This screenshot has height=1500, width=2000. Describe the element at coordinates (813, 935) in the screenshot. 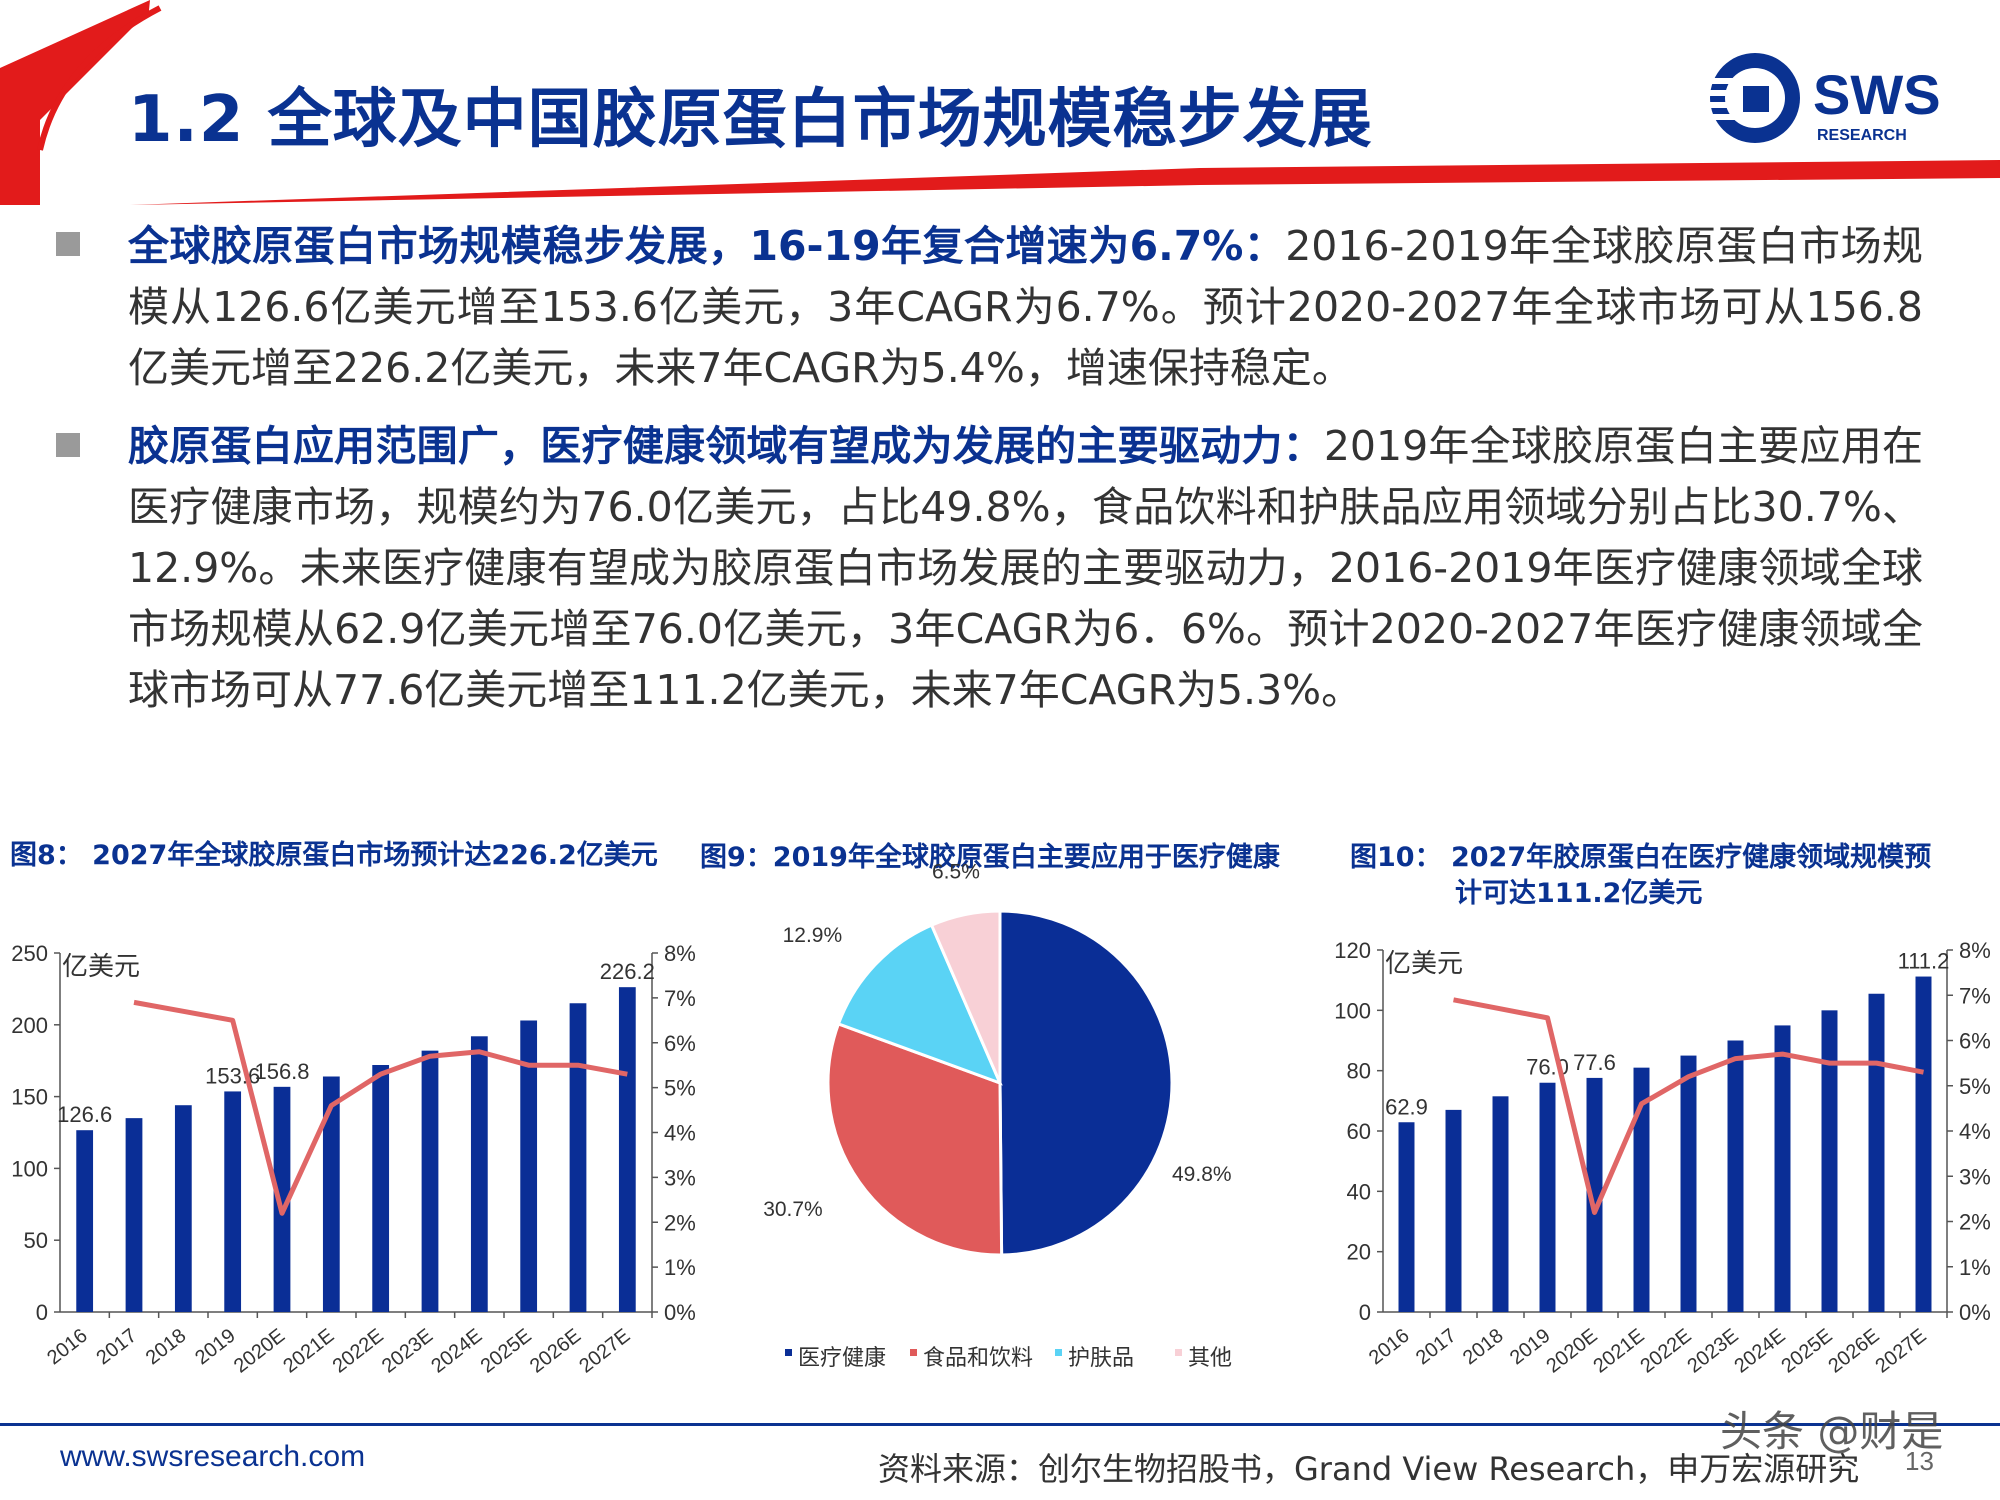

I see `pie-value-label: 12.9%` at that location.